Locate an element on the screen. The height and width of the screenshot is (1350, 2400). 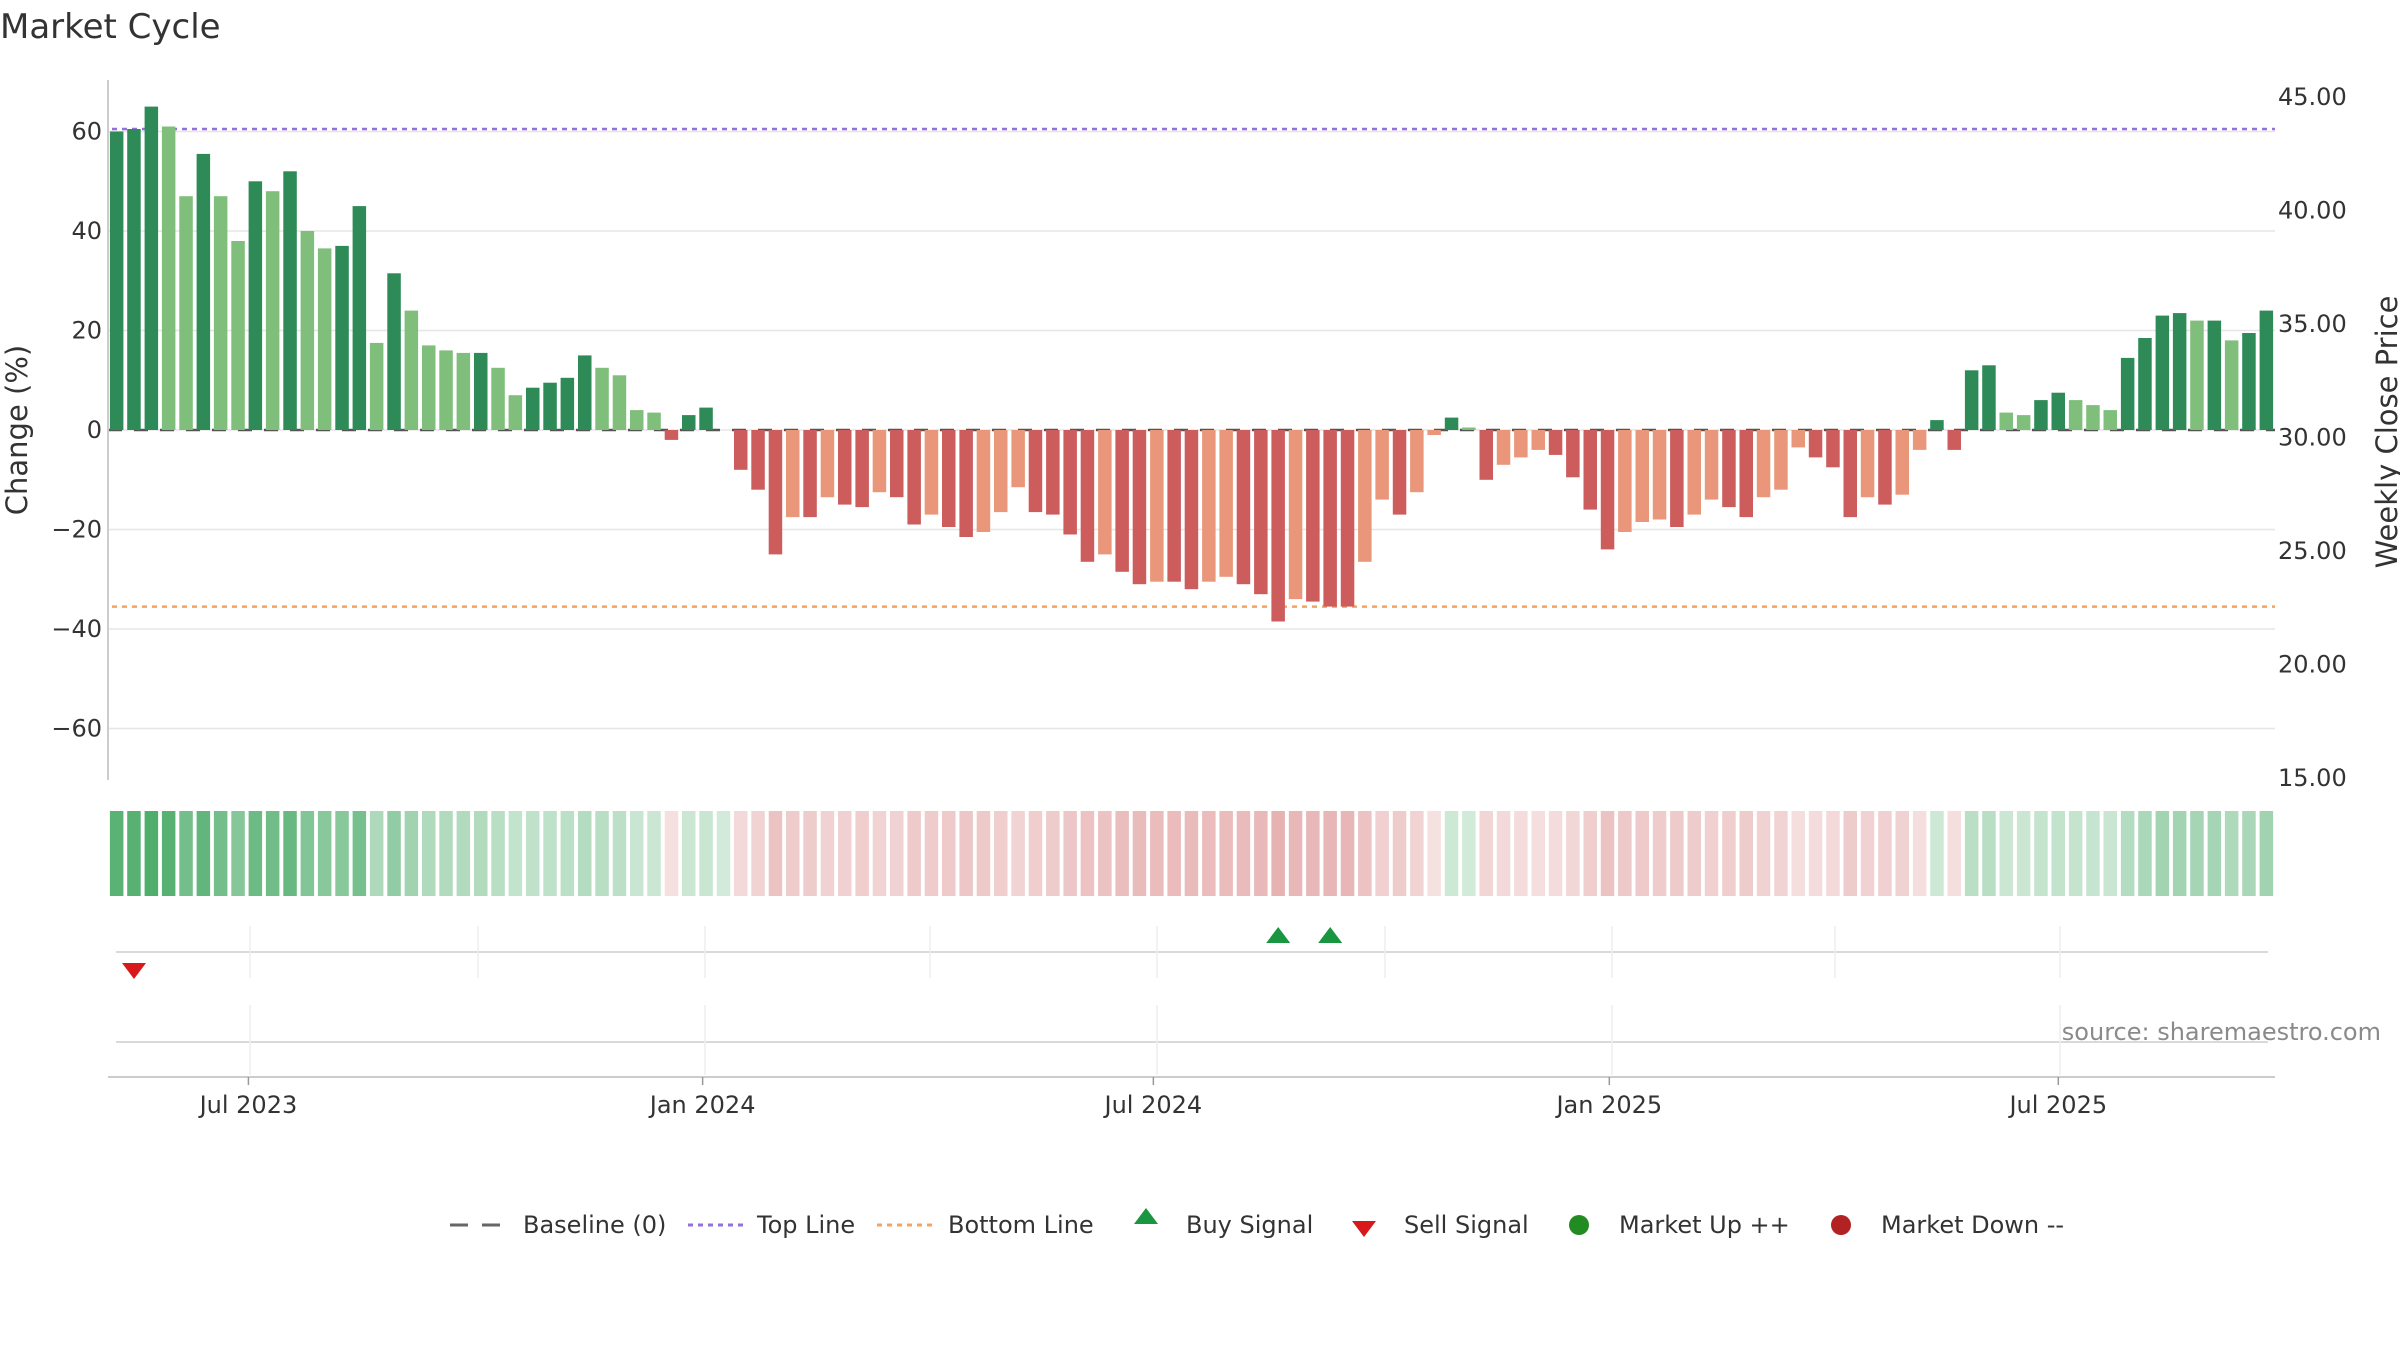
legend-label: Sell Signal is located at coordinates (1466, 1225).